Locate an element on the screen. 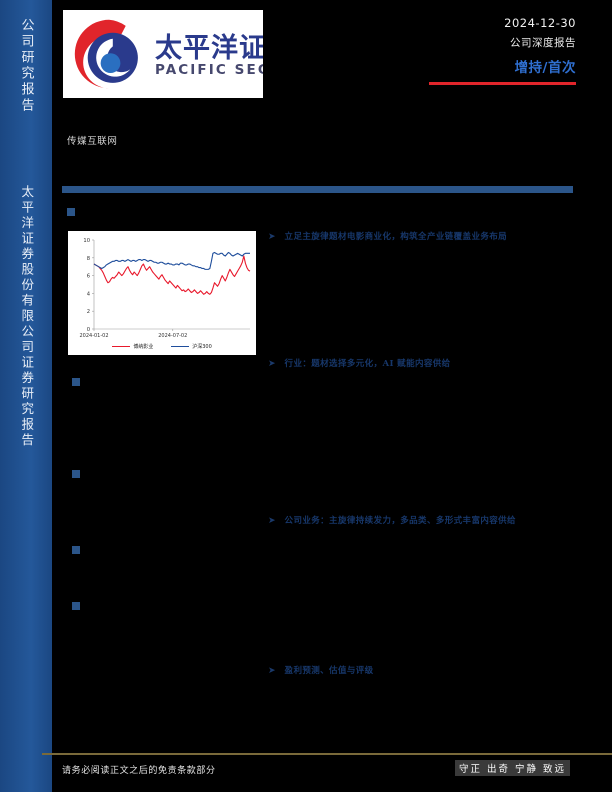  section-heading-1: ➤ 行业：题材选择多元化，AI 赋能内容供给 is located at coordinates (433, 364).